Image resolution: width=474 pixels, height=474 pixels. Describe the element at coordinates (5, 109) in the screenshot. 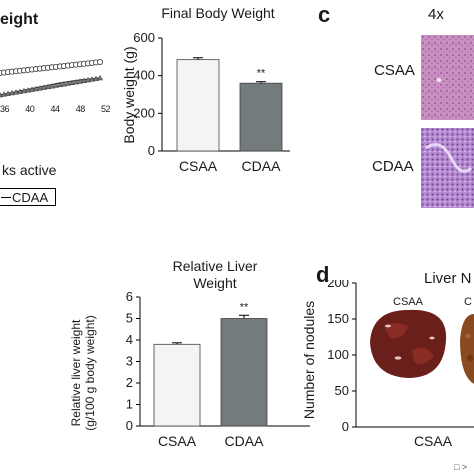

I see `xtick-label: 36` at that location.